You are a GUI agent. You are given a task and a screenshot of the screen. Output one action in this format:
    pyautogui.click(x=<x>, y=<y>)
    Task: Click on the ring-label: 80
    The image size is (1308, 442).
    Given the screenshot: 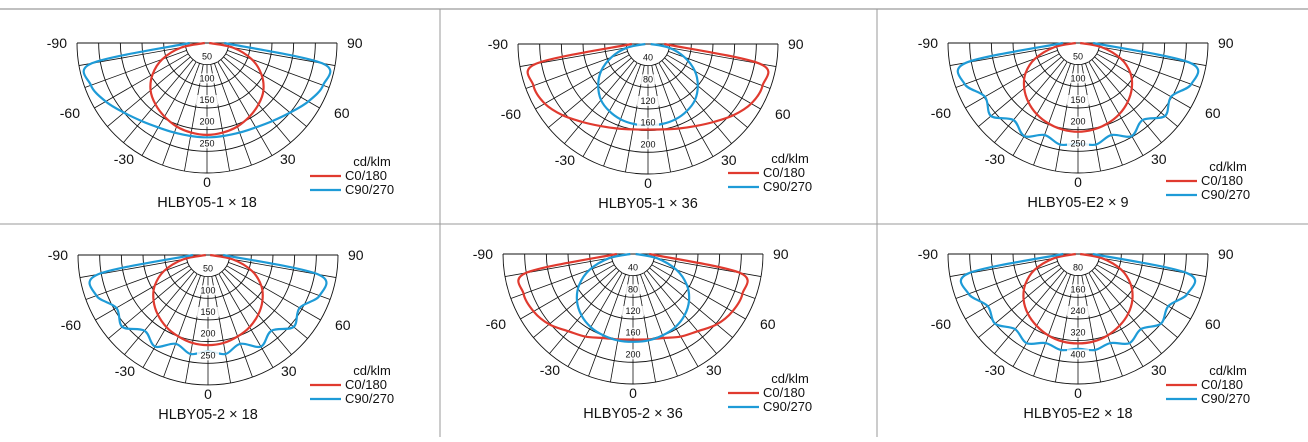 What is the action you would take?
    pyautogui.click(x=648, y=79)
    